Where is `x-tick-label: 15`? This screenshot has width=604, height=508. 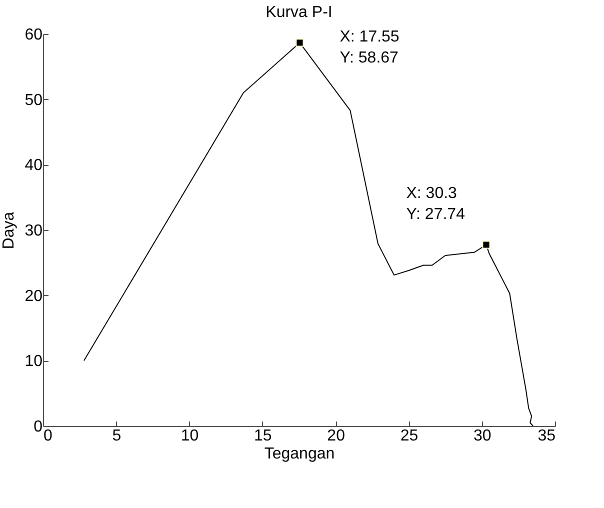
x-tick-label: 15 is located at coordinates (263, 436).